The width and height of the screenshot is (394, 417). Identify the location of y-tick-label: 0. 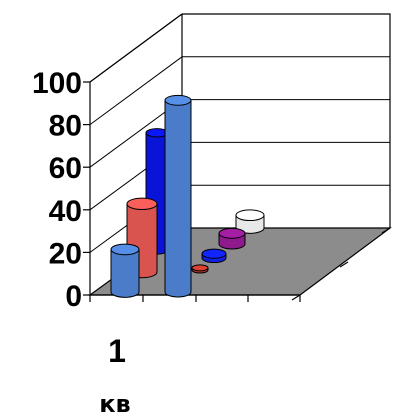
(73, 296).